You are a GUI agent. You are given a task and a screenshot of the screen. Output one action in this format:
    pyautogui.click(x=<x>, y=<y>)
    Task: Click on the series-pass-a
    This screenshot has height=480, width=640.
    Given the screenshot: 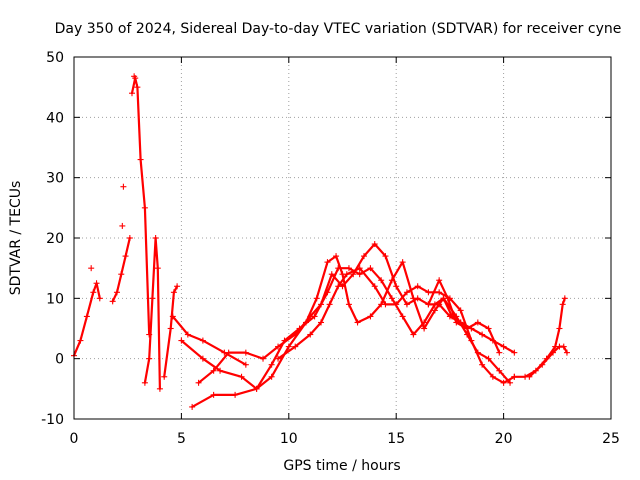 What is the action you would take?
    pyautogui.click(x=86, y=319)
    